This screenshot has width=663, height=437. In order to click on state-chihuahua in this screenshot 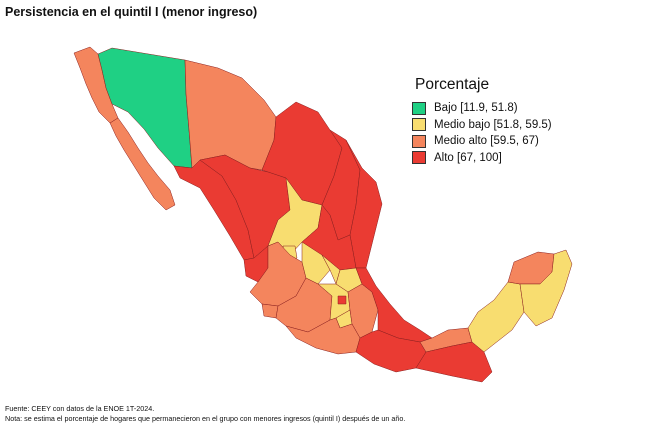, I will do `click(230, 115)`.